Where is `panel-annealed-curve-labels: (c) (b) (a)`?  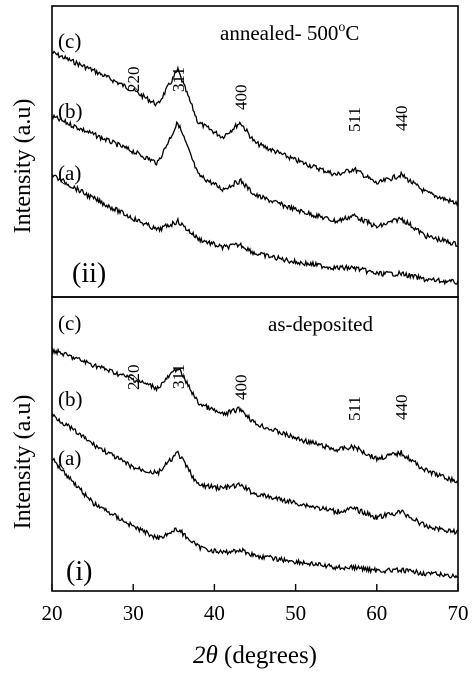 panel-annealed-curve-labels: (c) (b) (a) is located at coordinates (70, 107).